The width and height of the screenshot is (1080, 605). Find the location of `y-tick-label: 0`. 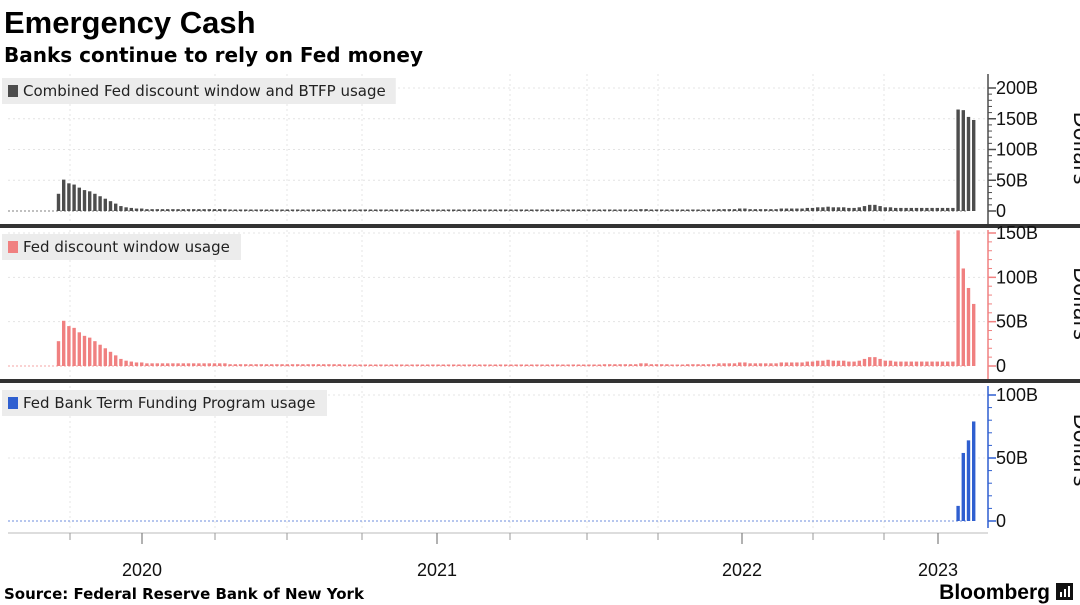

y-tick-label: 0 is located at coordinates (1001, 366).